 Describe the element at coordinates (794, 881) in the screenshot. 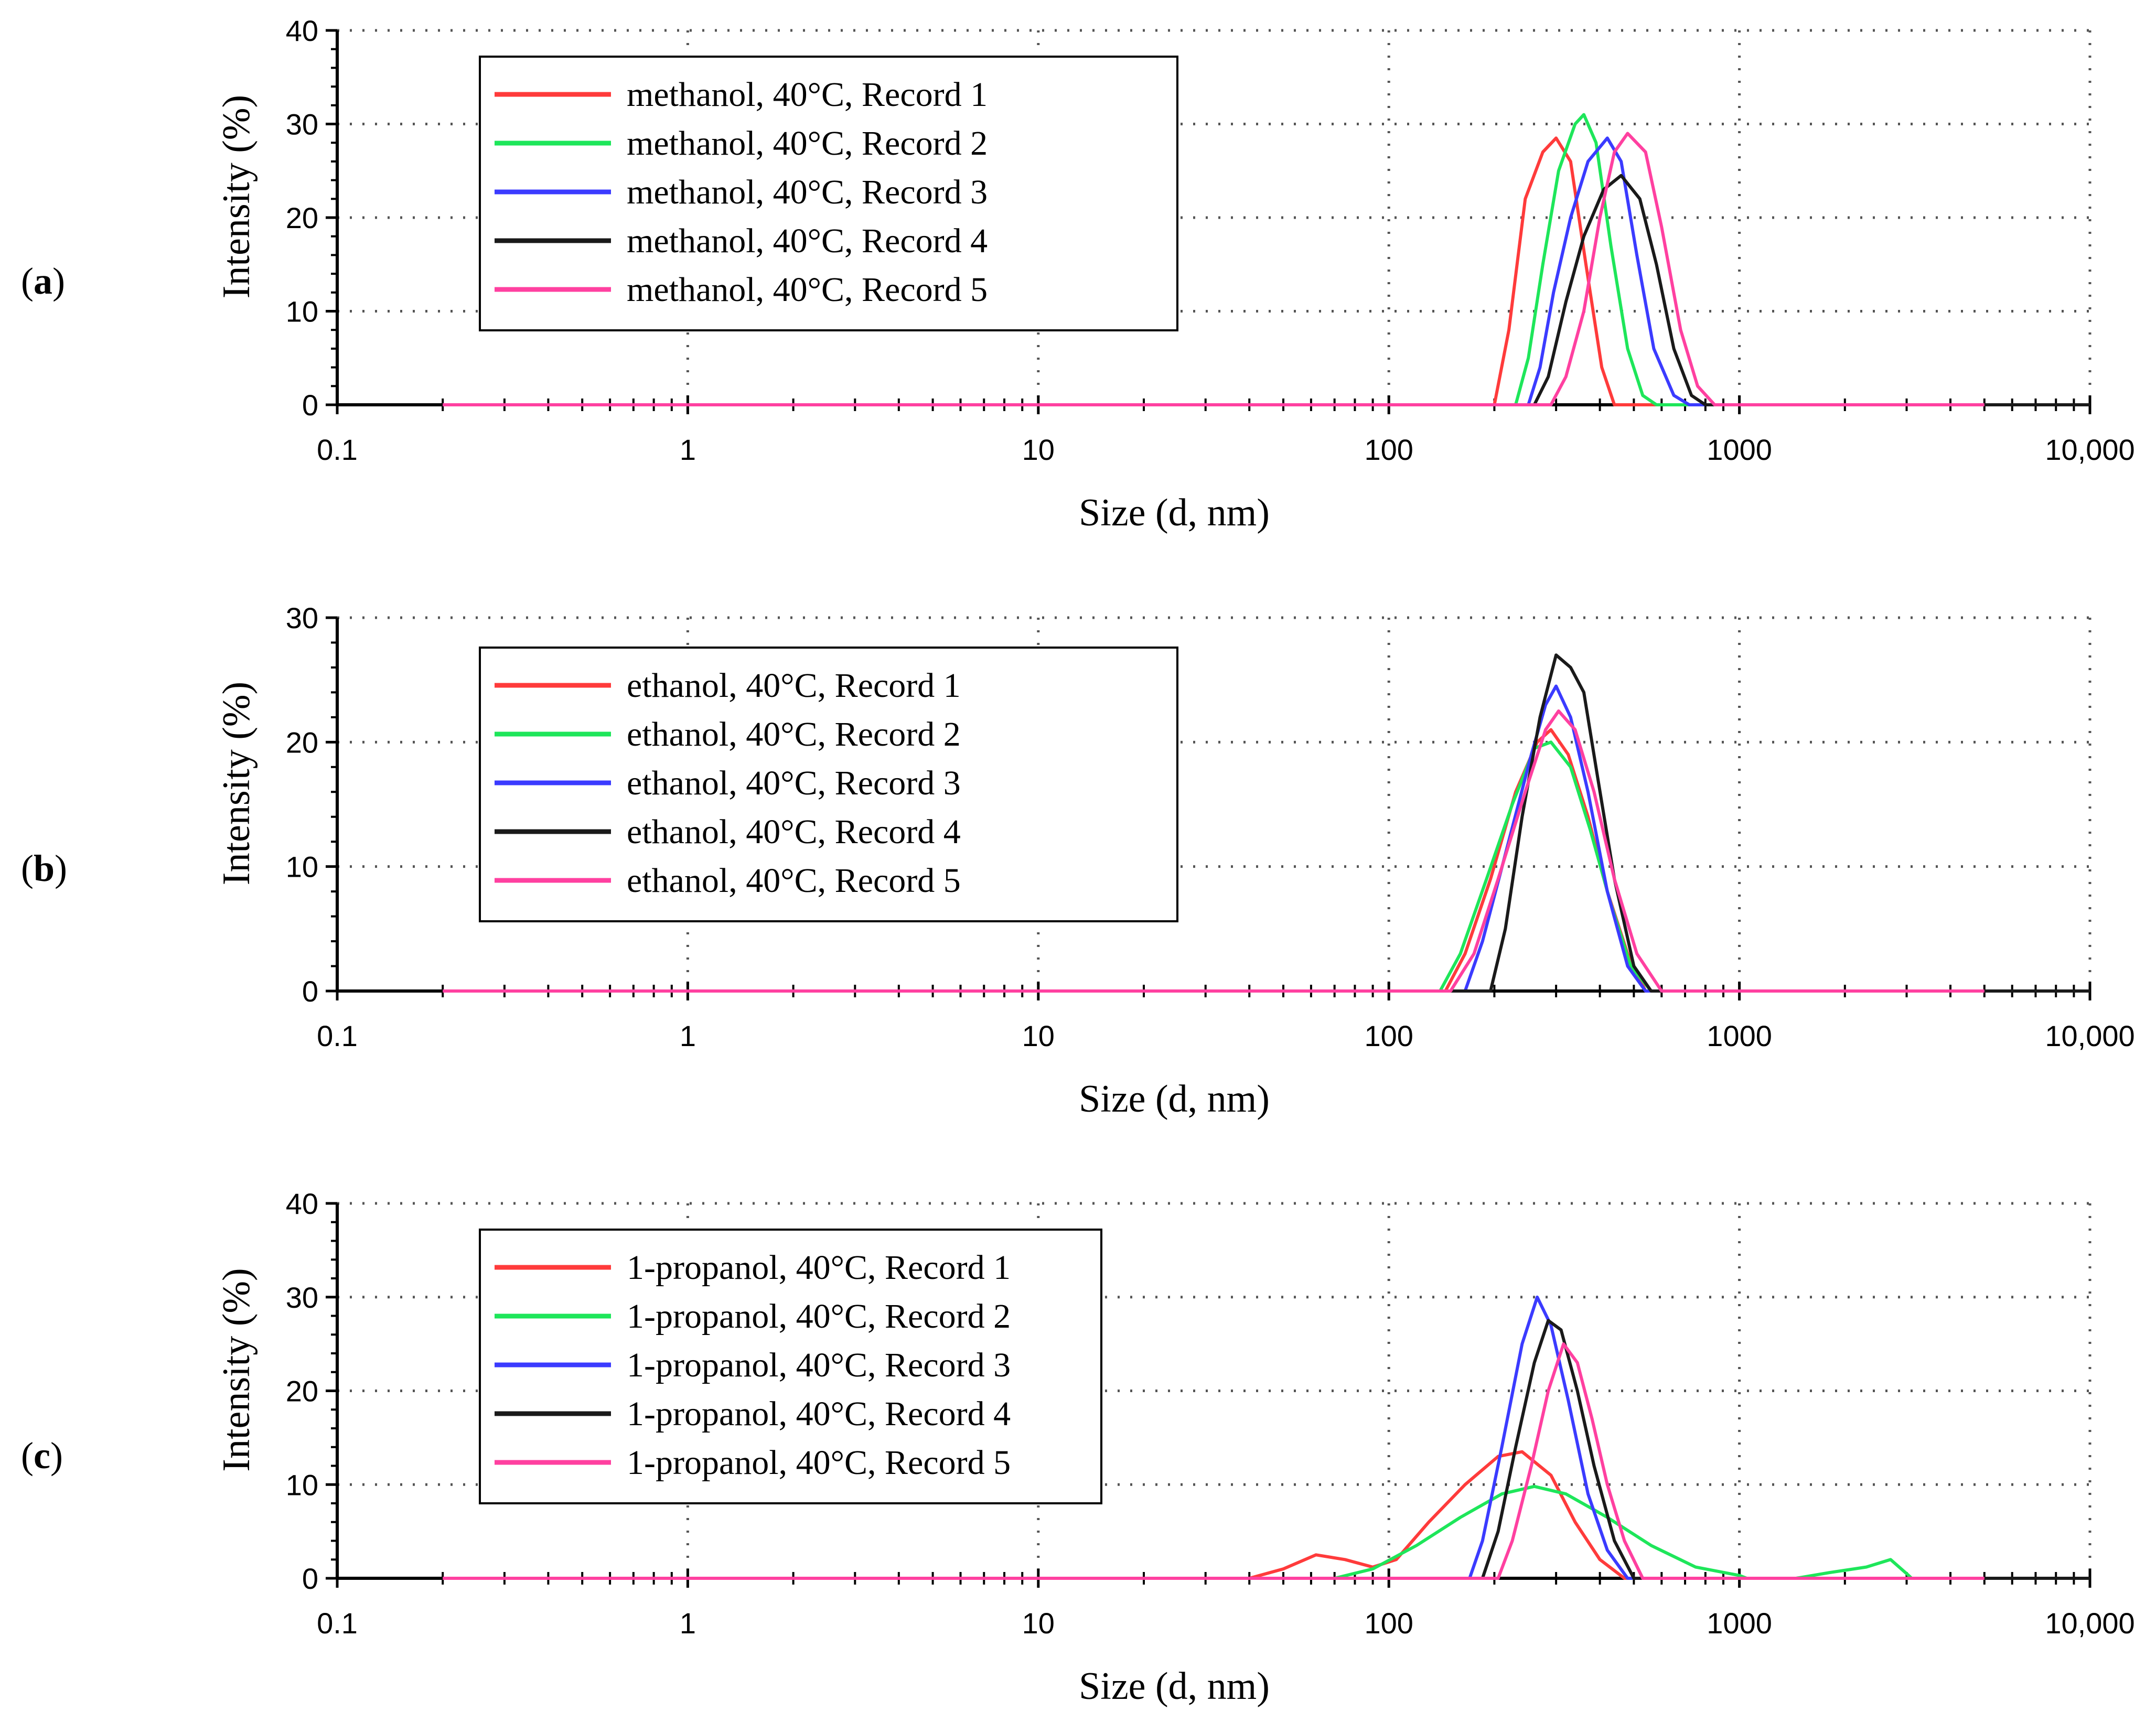

I see `legend-label-record-5: ethanol, 40°C, Record 5` at that location.